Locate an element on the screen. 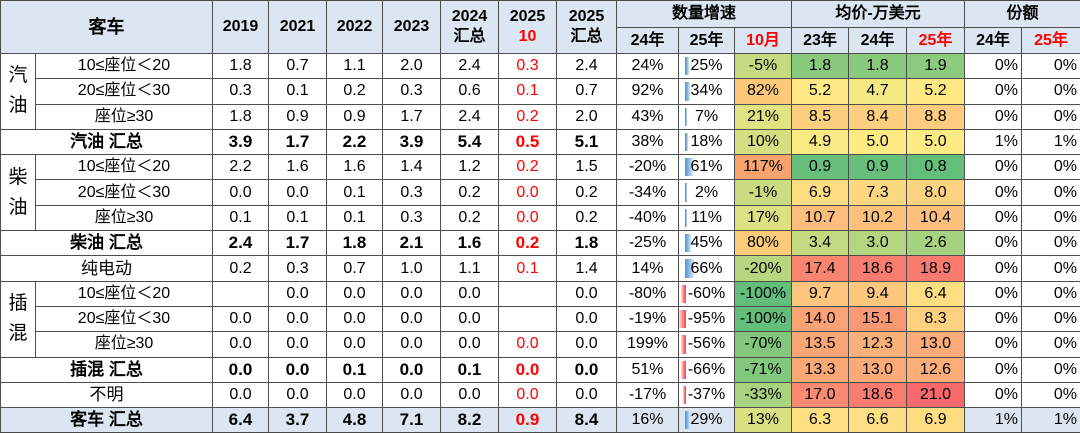 The width and height of the screenshot is (1080, 434). price-23: 13.3 is located at coordinates (820, 369).